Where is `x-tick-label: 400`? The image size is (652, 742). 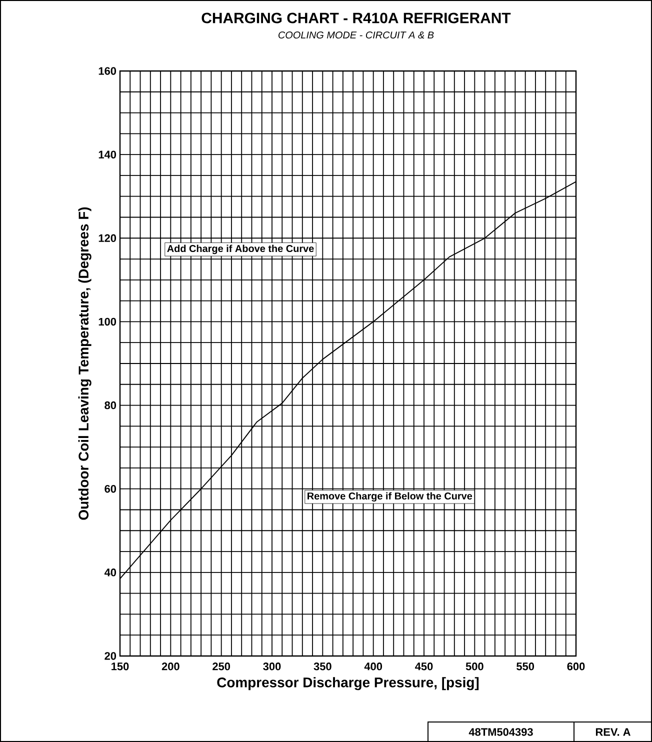 x-tick-label: 400 is located at coordinates (373, 666).